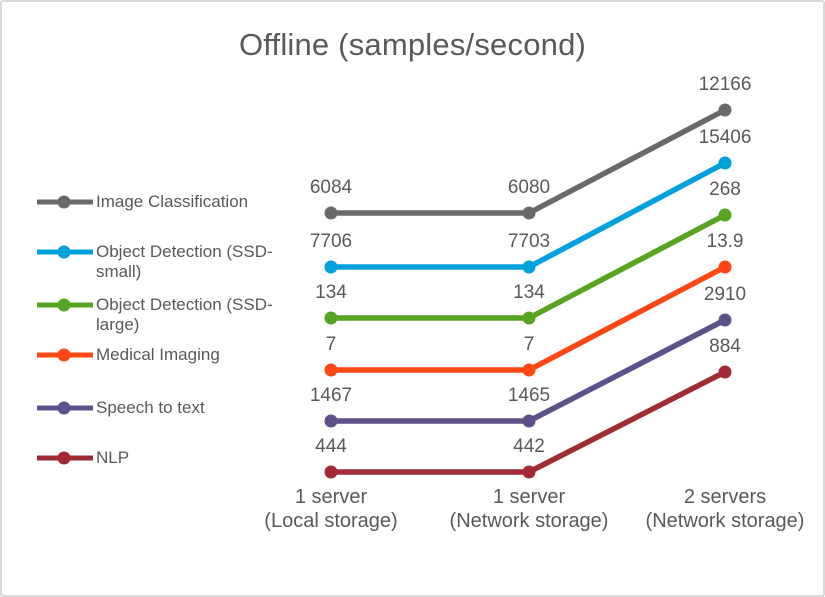 The width and height of the screenshot is (825, 597). What do you see at coordinates (725, 346) in the screenshot?
I see `data-label: 884` at bounding box center [725, 346].